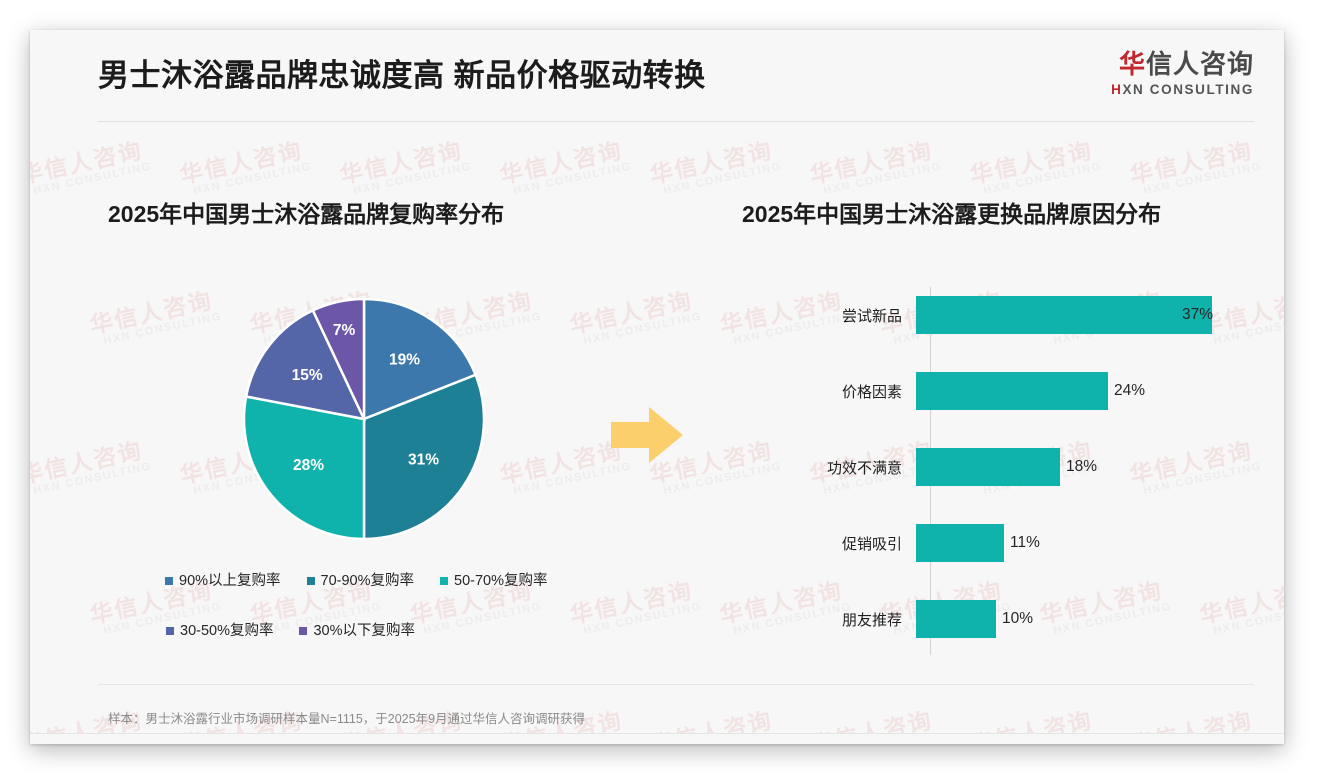 The width and height of the screenshot is (1340, 780). I want to click on legend-row-1: 90%以上复购率 70-90%复购率 50-70%复购率, so click(400, 581).